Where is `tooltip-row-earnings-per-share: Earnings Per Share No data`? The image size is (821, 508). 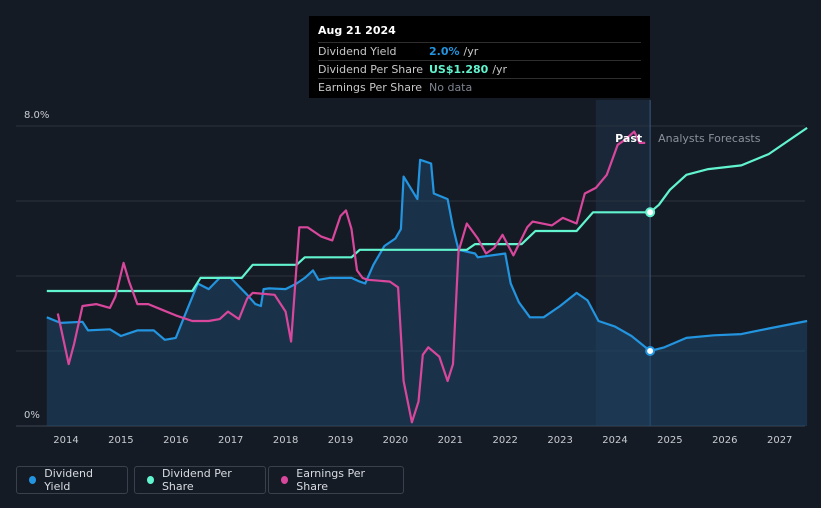
tooltip-row-earnings-per-share: Earnings Per Share No data is located at coordinates (479, 87).